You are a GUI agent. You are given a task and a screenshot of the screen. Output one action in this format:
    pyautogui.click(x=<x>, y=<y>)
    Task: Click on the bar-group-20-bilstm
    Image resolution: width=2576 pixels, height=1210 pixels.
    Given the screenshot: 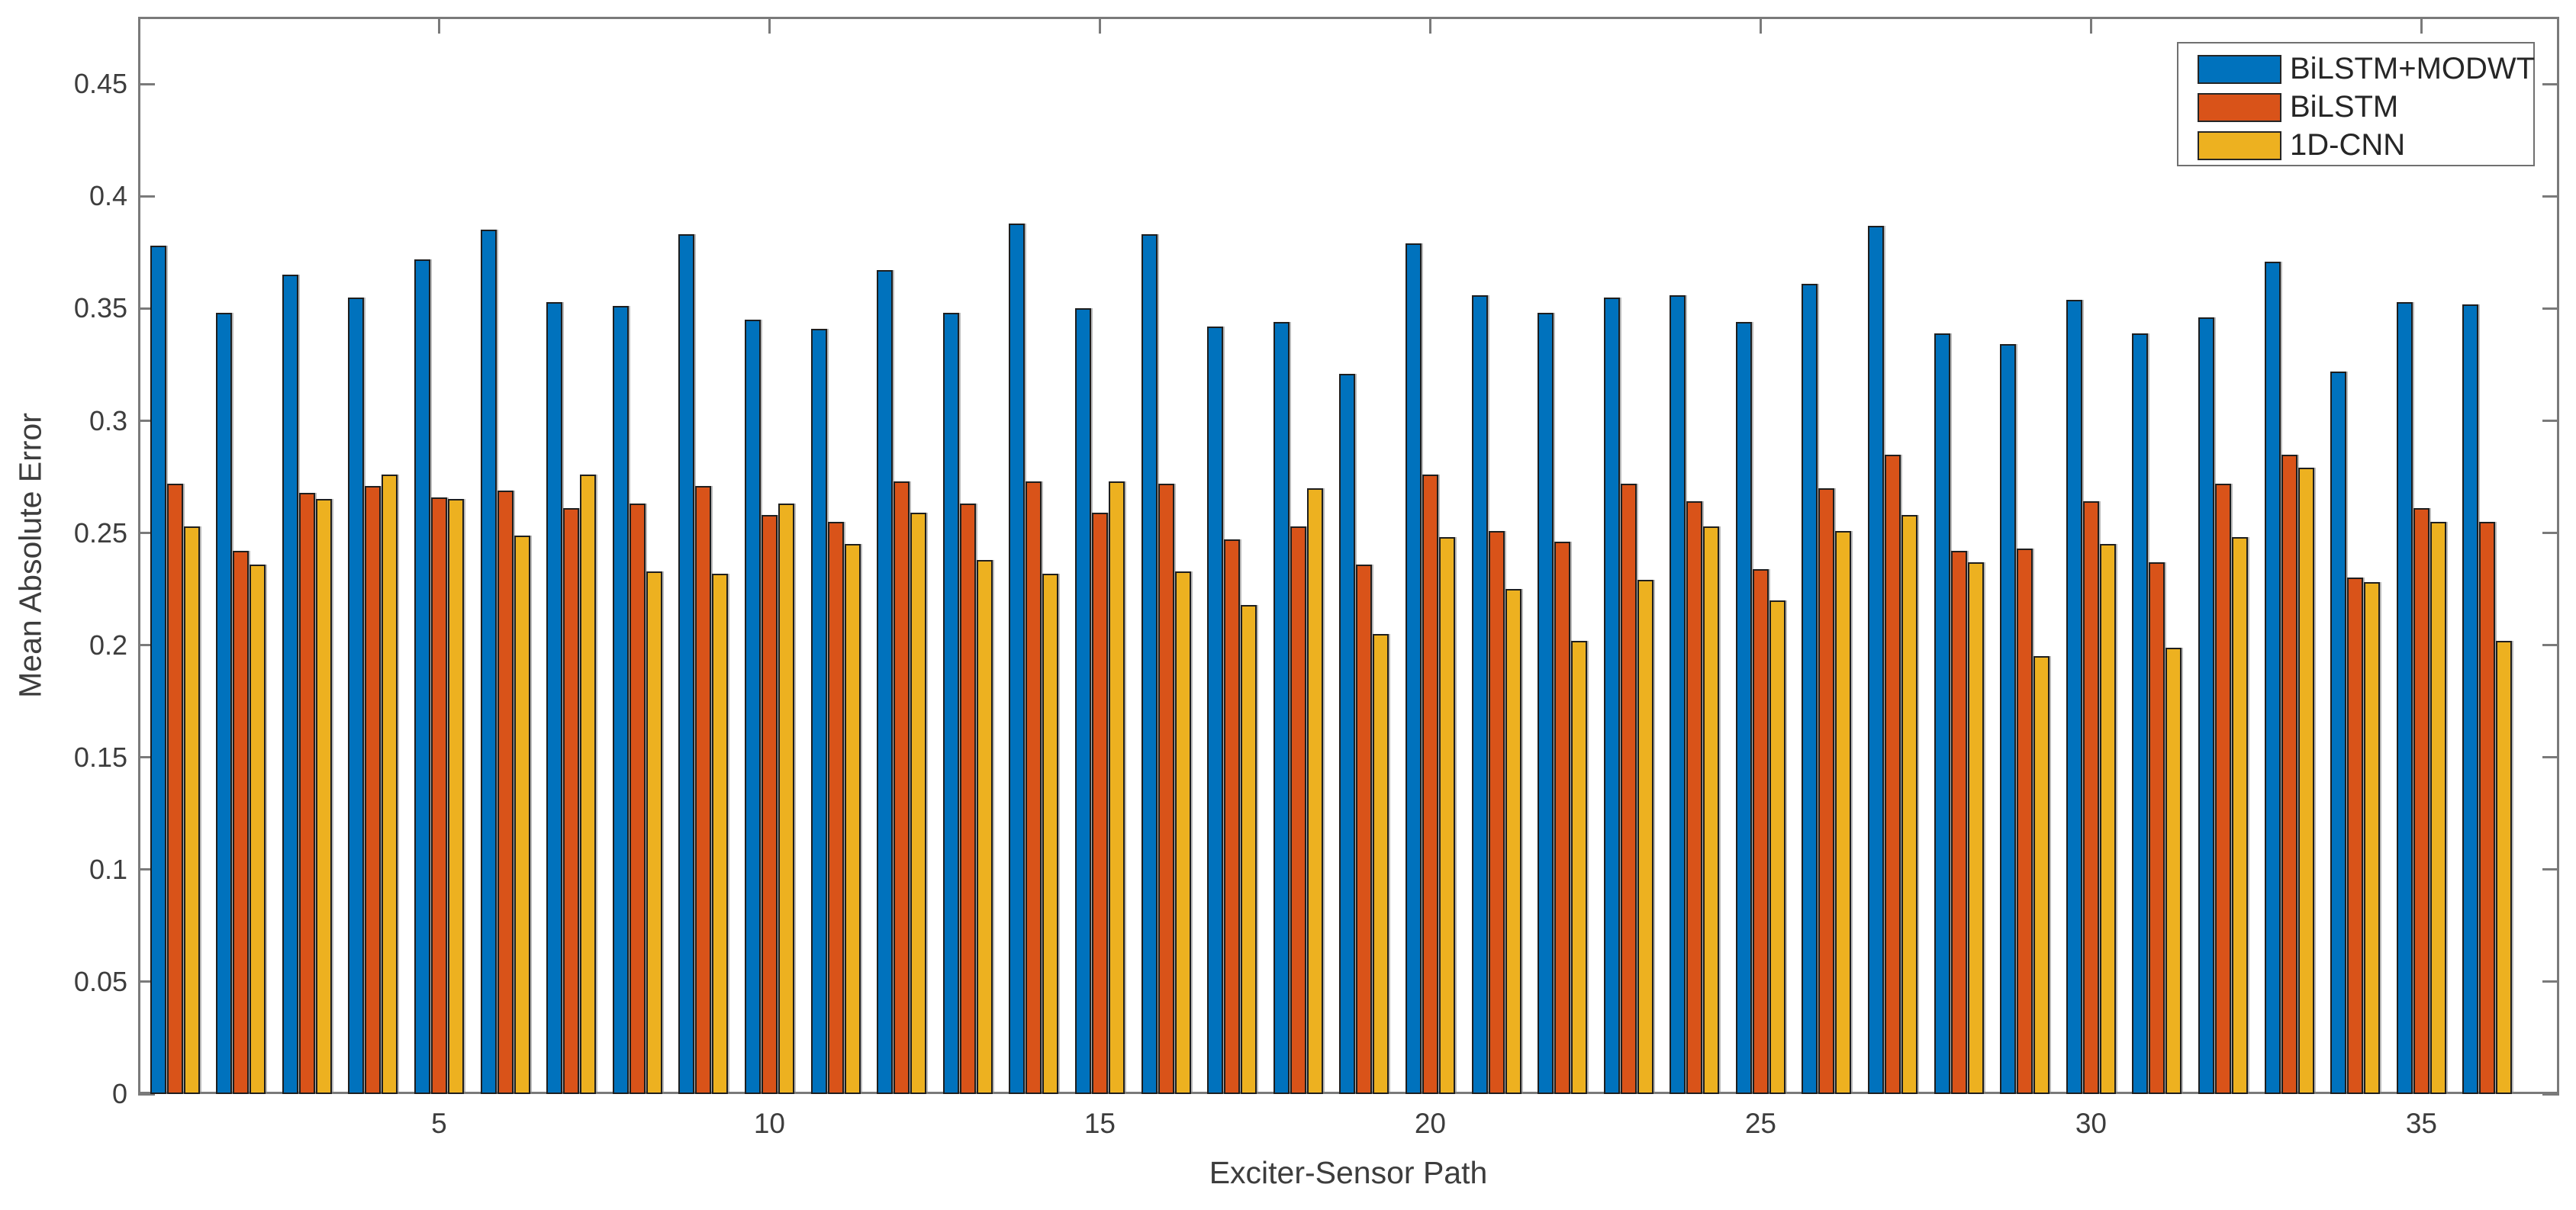 What is the action you would take?
    pyautogui.click(x=1430, y=784)
    